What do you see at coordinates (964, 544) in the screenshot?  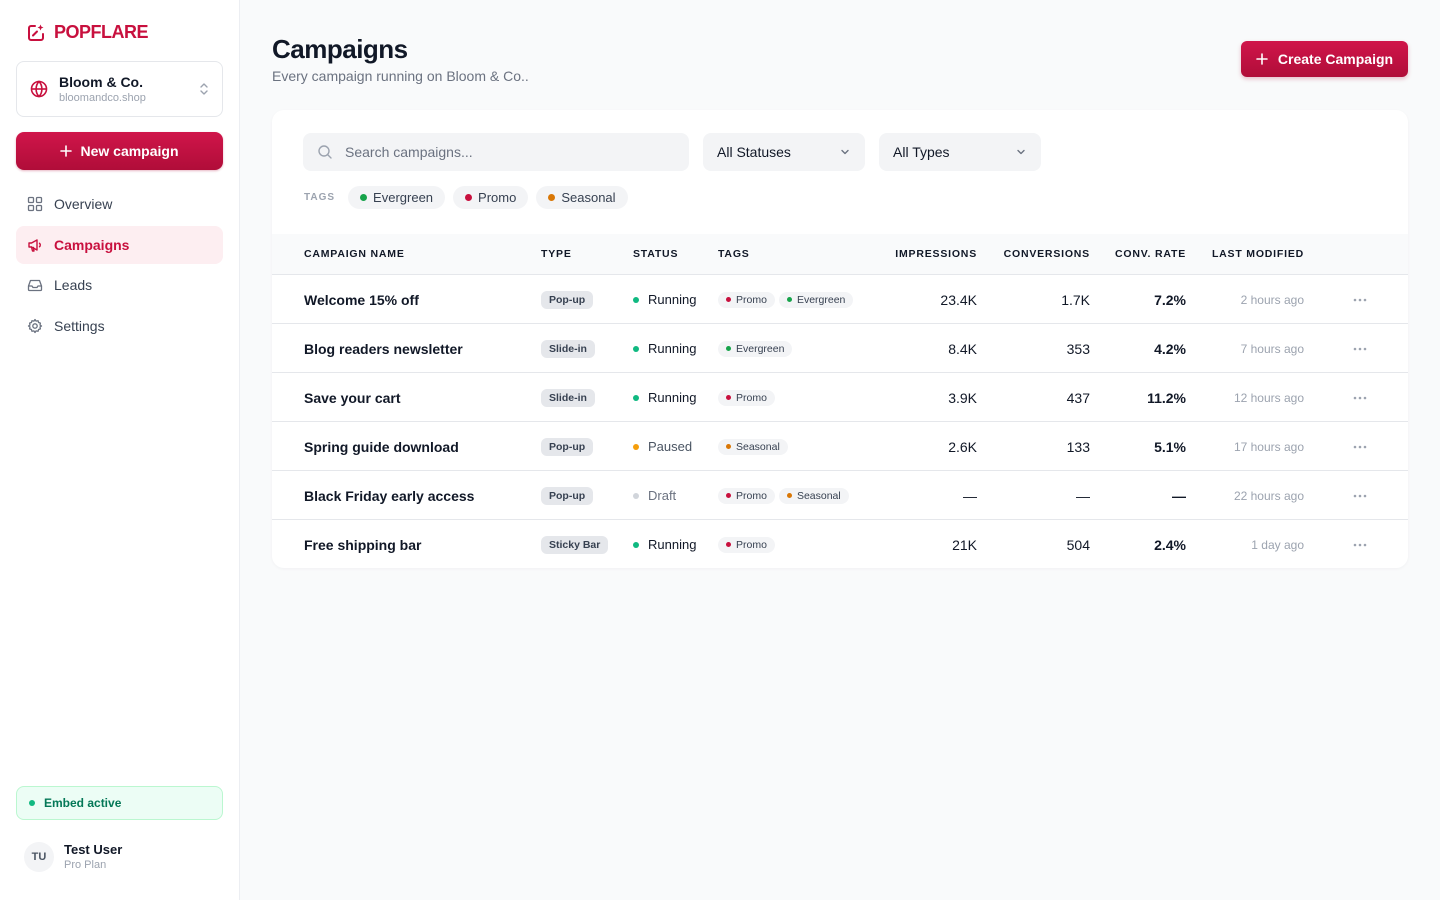 I see `impressions-value: 21K` at bounding box center [964, 544].